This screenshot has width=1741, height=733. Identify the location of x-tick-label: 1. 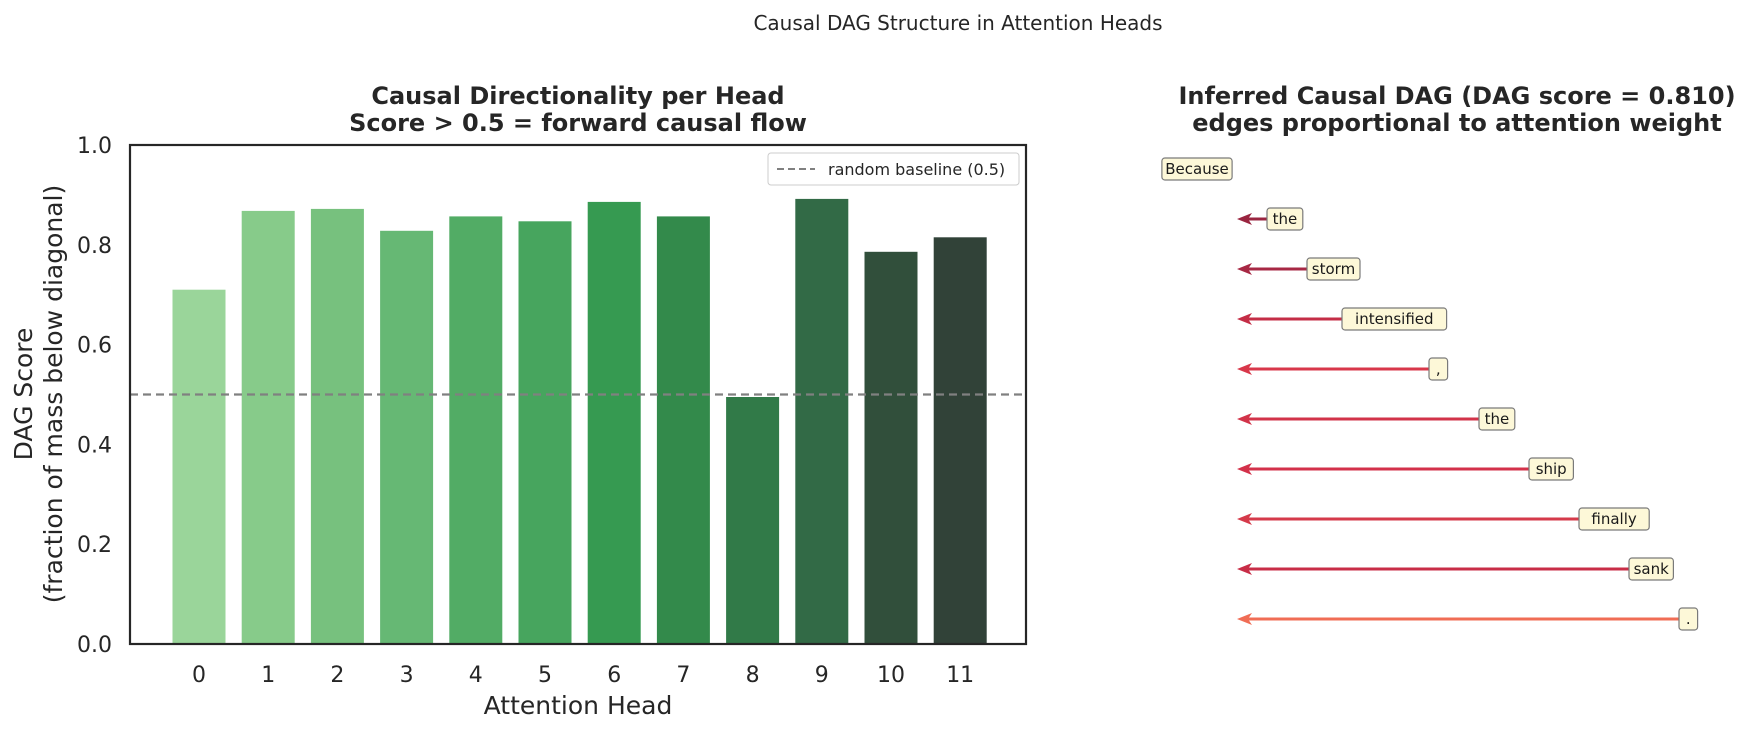
(268, 675).